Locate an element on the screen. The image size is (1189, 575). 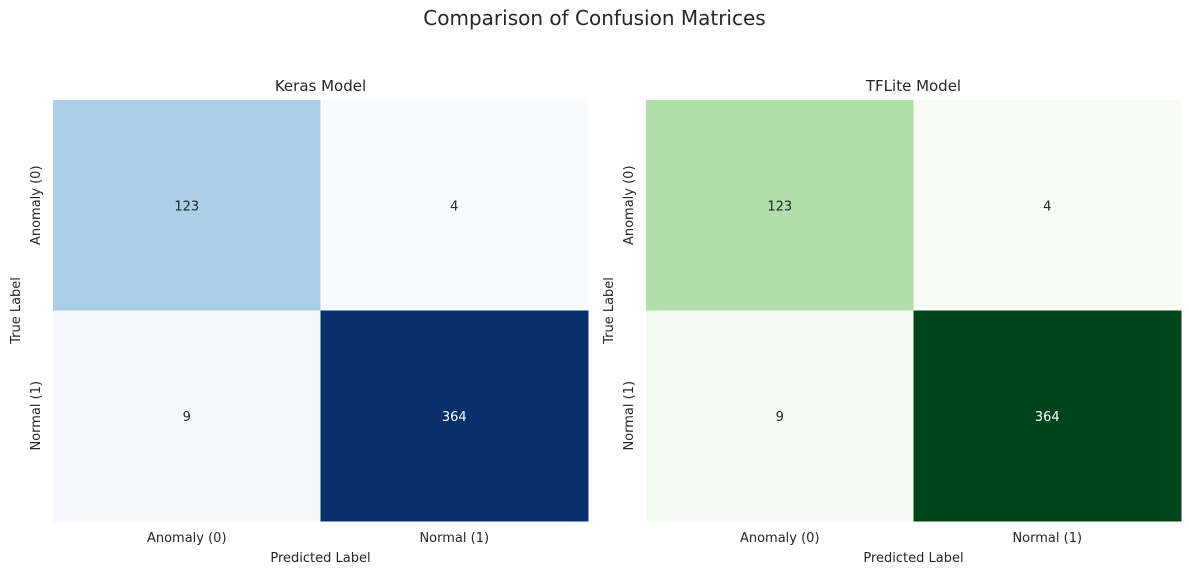
keras-y-tick-label-0: Anomaly (0) is located at coordinates (36, 205).